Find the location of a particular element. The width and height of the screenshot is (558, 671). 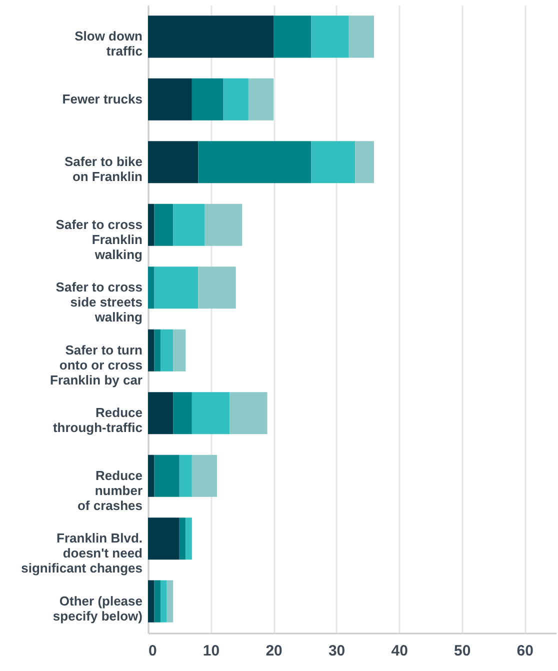

y-tick-label: Reduce through-traffic is located at coordinates (97, 420).